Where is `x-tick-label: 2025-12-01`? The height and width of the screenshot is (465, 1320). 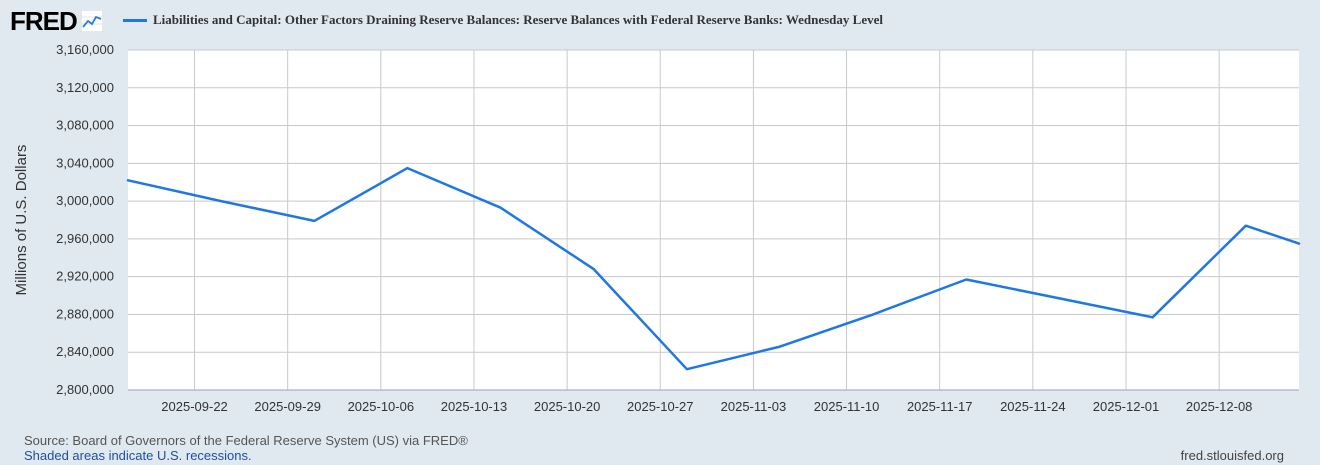
x-tick-label: 2025-12-01 is located at coordinates (1126, 406).